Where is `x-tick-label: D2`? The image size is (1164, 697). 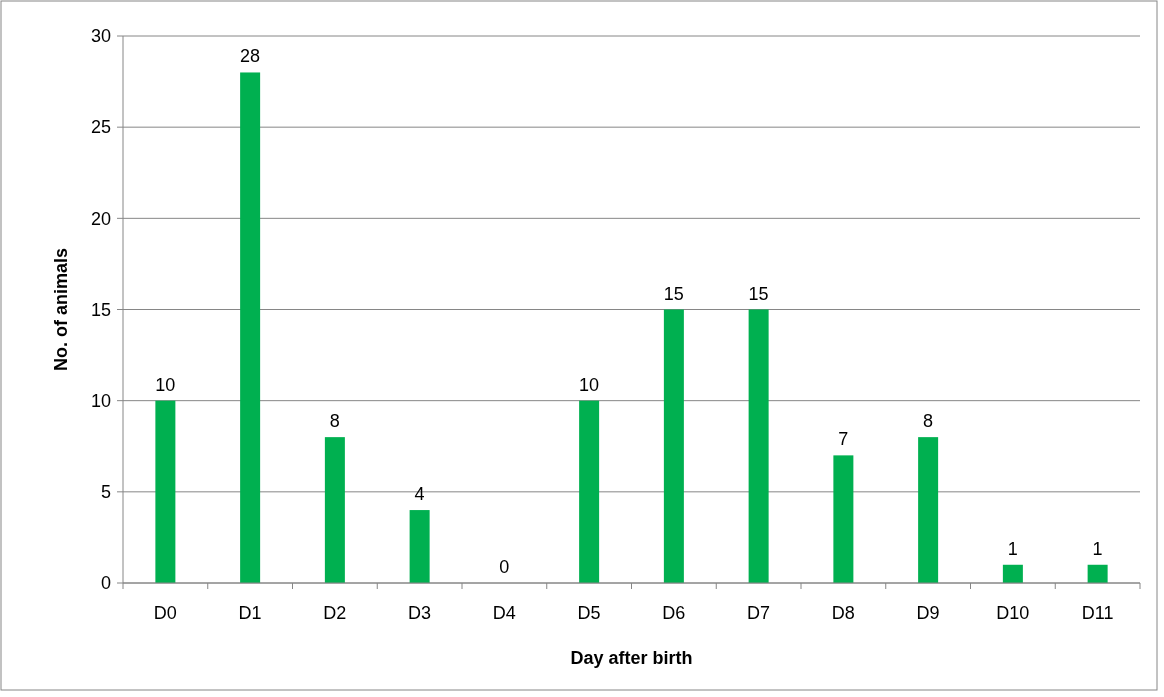
x-tick-label: D2 is located at coordinates (335, 613).